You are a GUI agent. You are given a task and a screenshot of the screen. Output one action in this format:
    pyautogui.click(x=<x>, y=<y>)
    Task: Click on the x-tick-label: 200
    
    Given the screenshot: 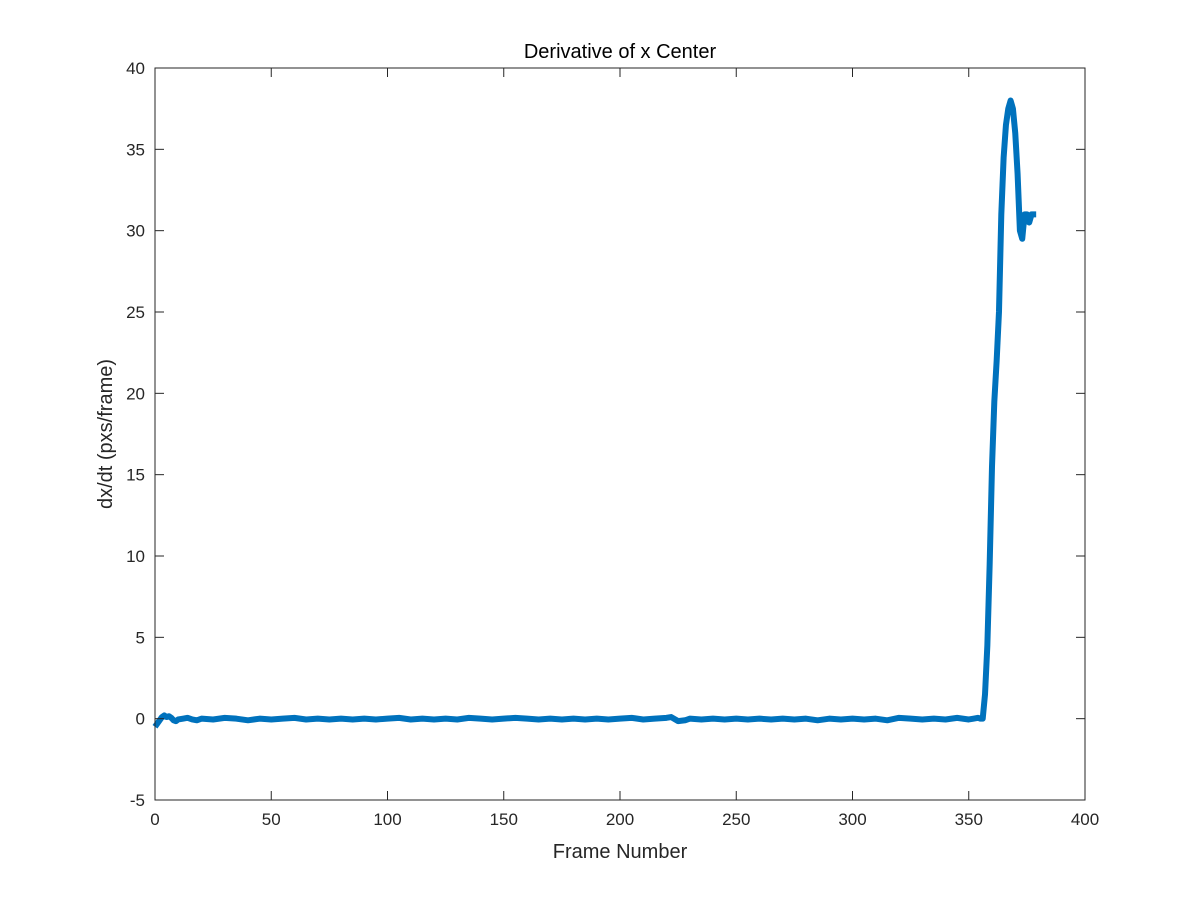 What is the action you would take?
    pyautogui.click(x=620, y=819)
    